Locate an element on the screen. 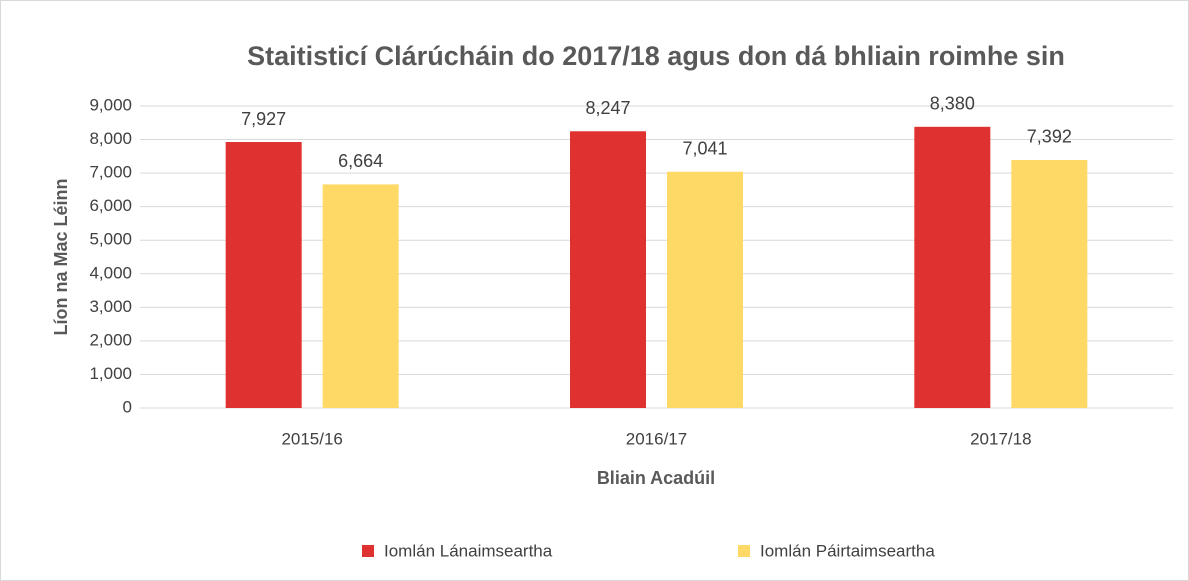  legend-label: Iomlán Lánaimseartha is located at coordinates (468, 550).